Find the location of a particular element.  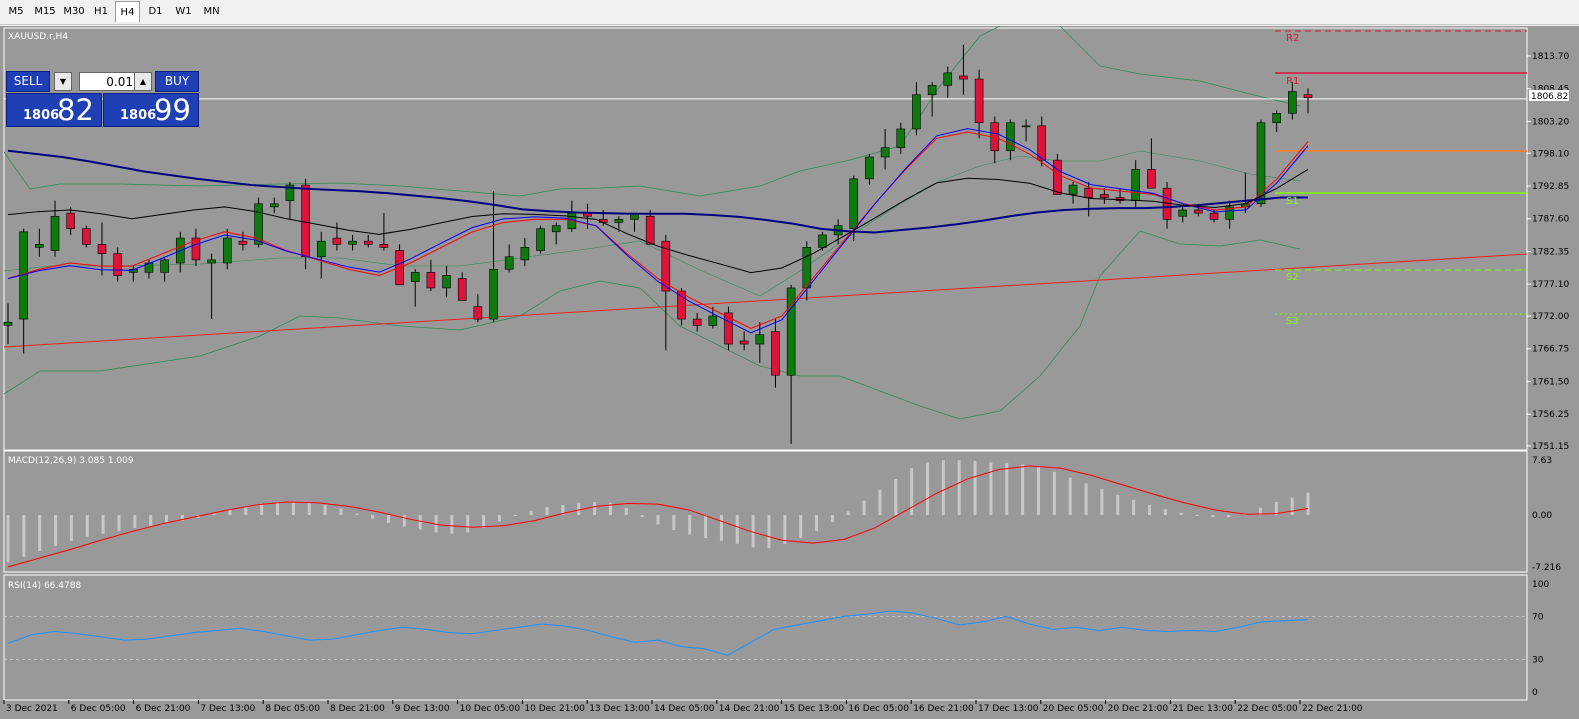

price-tick-label: 1798.10 is located at coordinates (1550, 154).